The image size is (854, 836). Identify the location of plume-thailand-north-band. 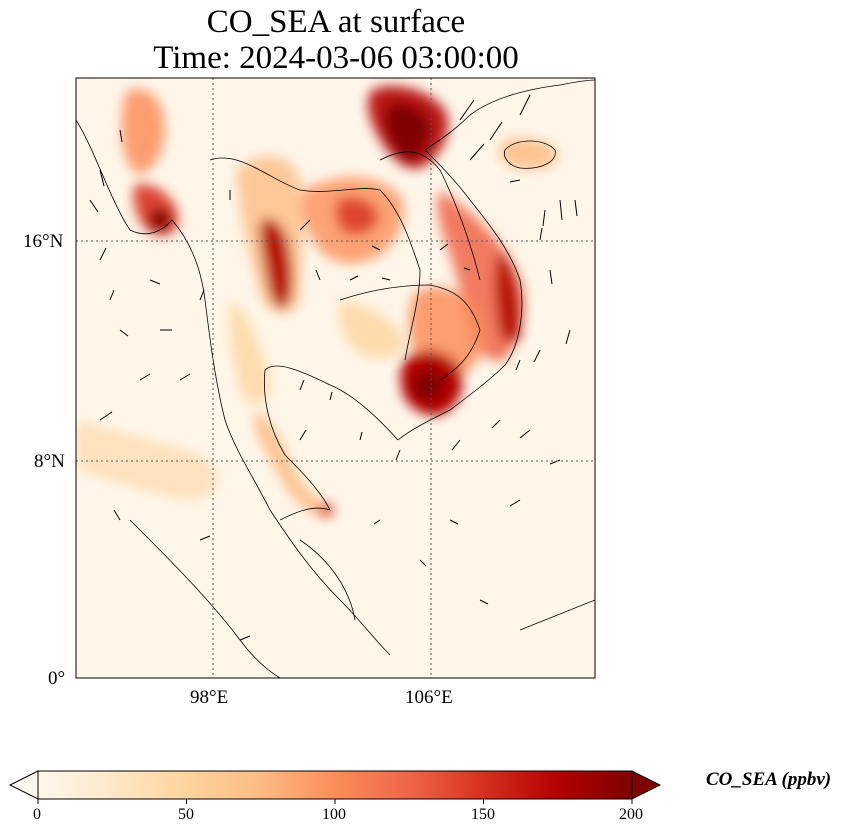
(276, 263).